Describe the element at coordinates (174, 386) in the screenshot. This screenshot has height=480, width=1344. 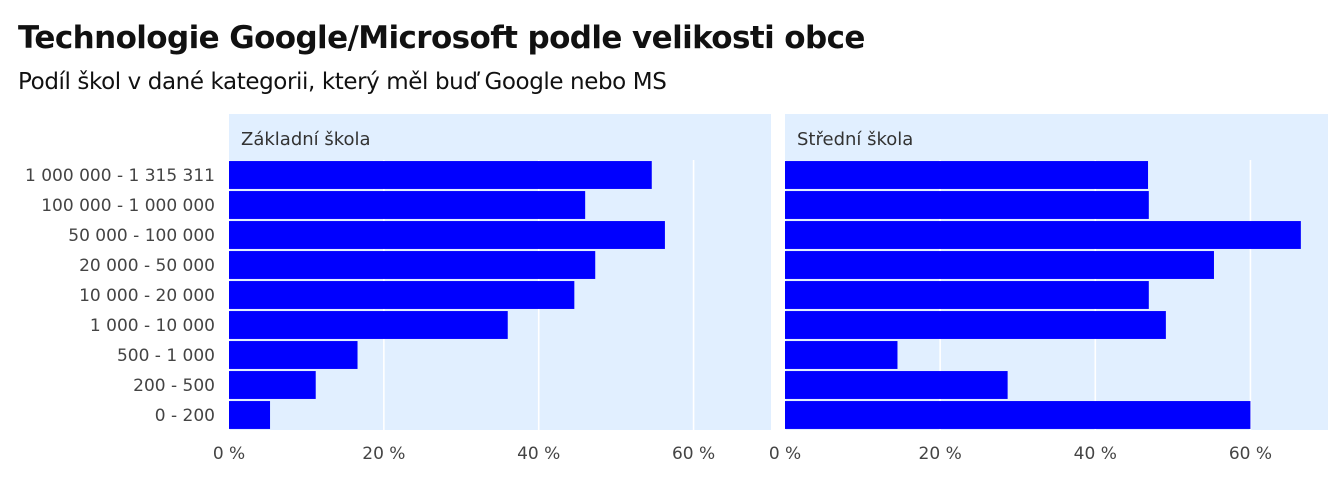
I see `y-category-label: 200 - 500` at that location.